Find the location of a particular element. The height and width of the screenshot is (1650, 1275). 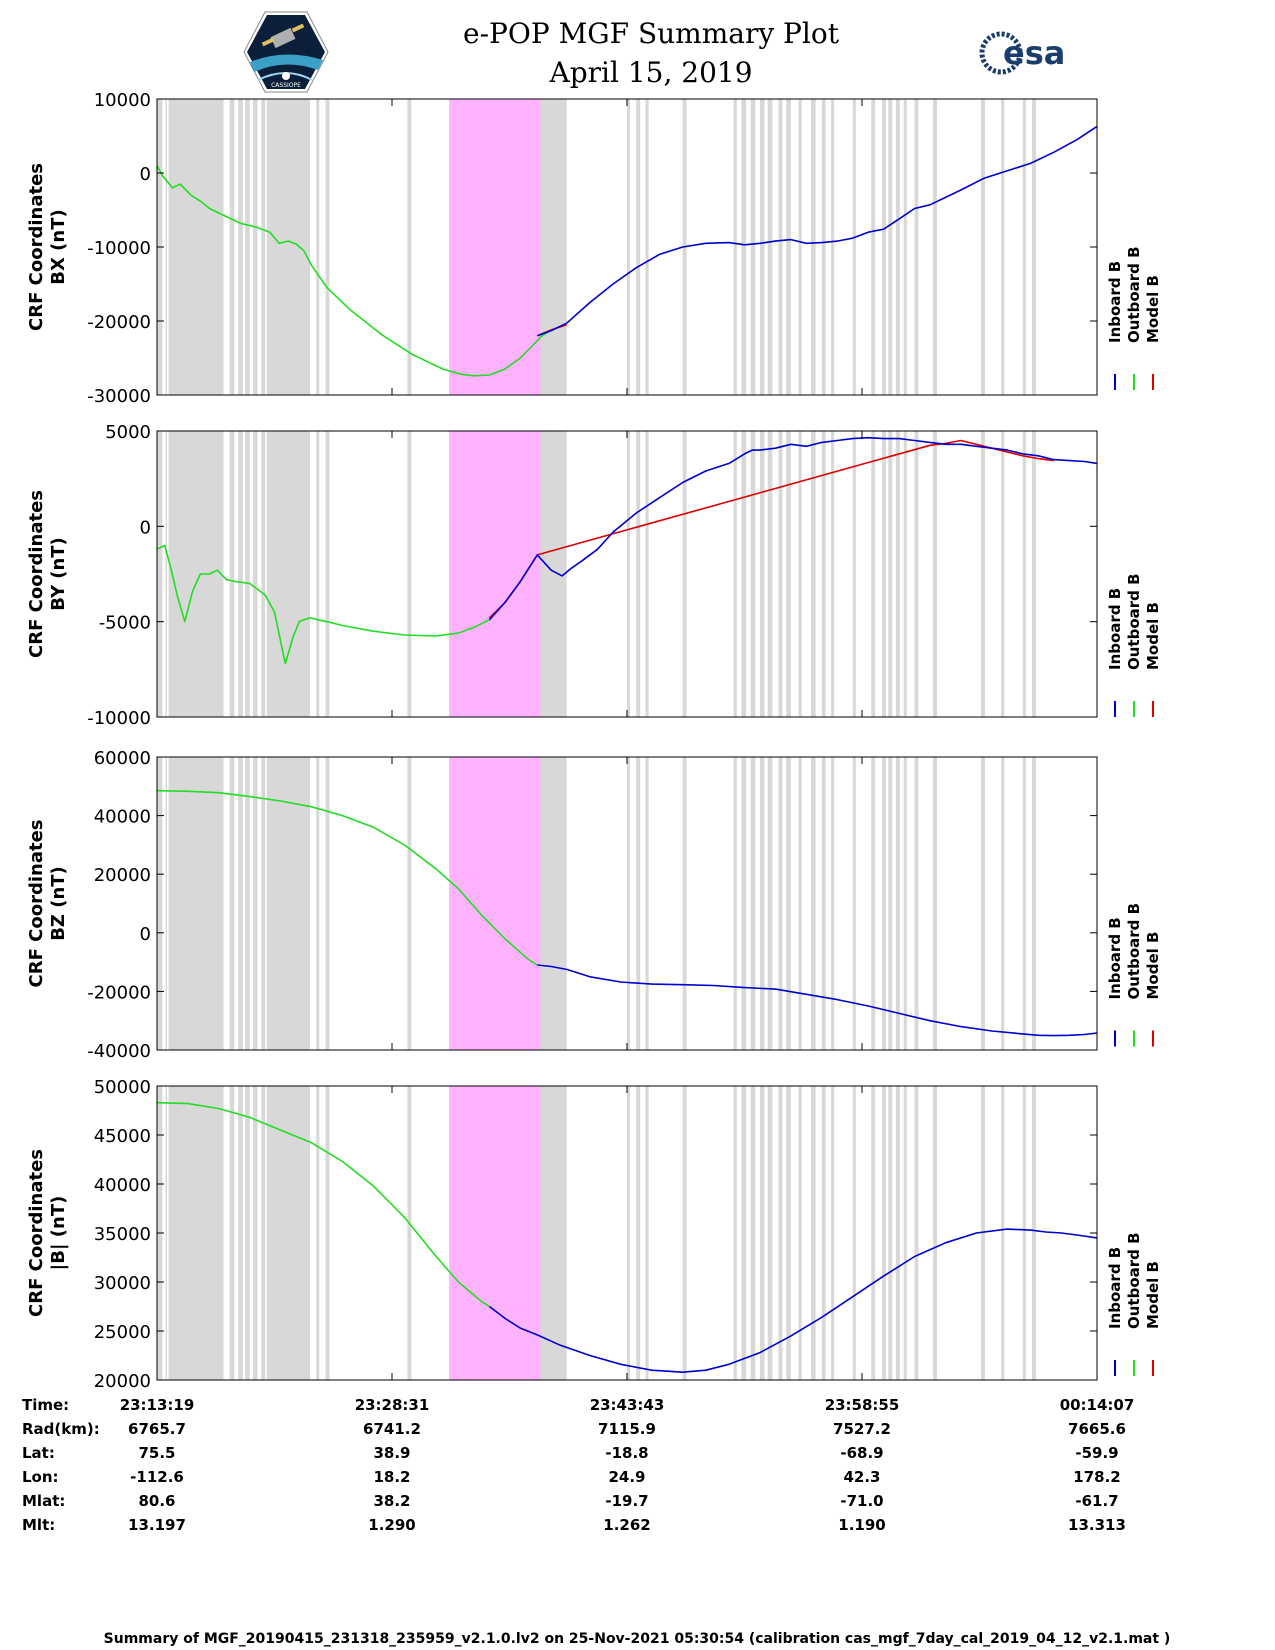

ytick-label: 20000 is located at coordinates (122, 1381).